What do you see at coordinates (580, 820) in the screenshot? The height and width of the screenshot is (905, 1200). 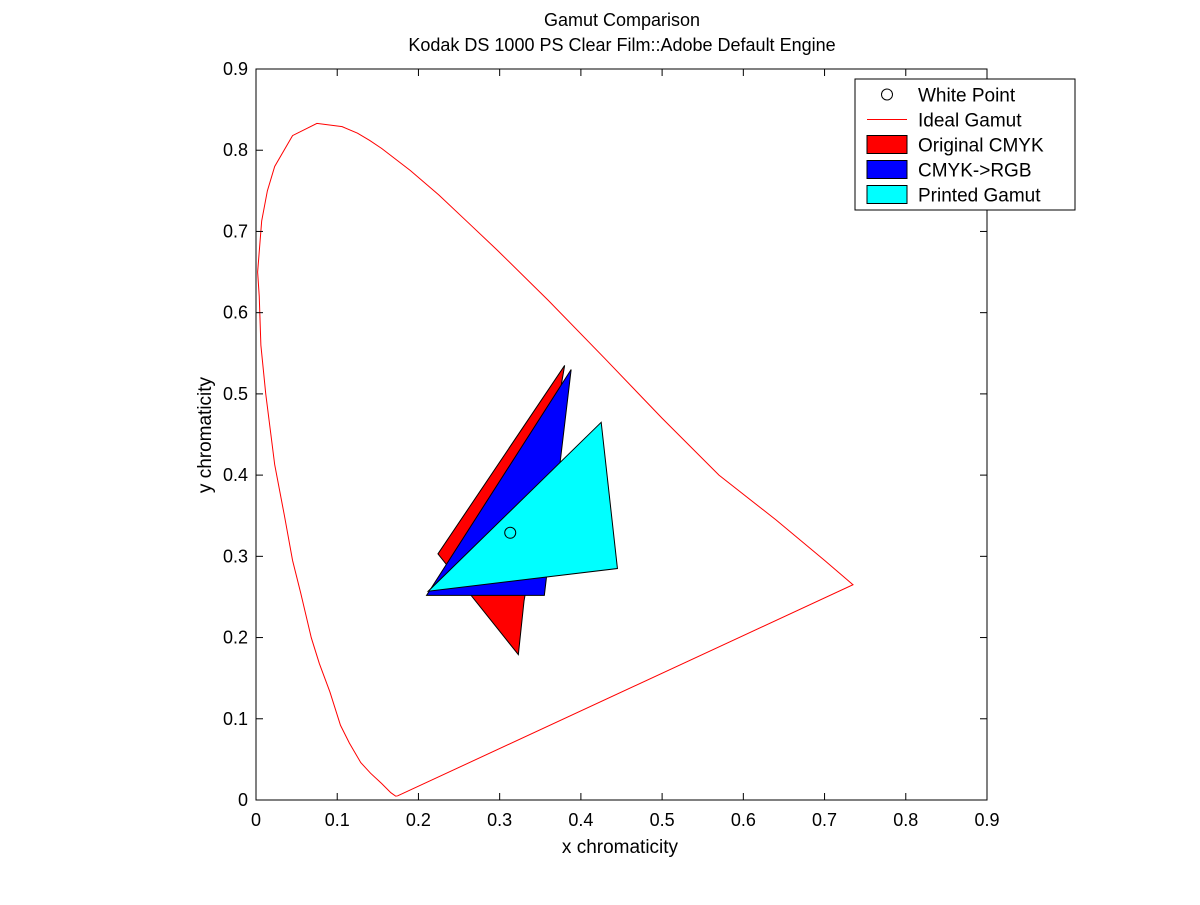 I see `x-tick-label: 0.4` at bounding box center [580, 820].